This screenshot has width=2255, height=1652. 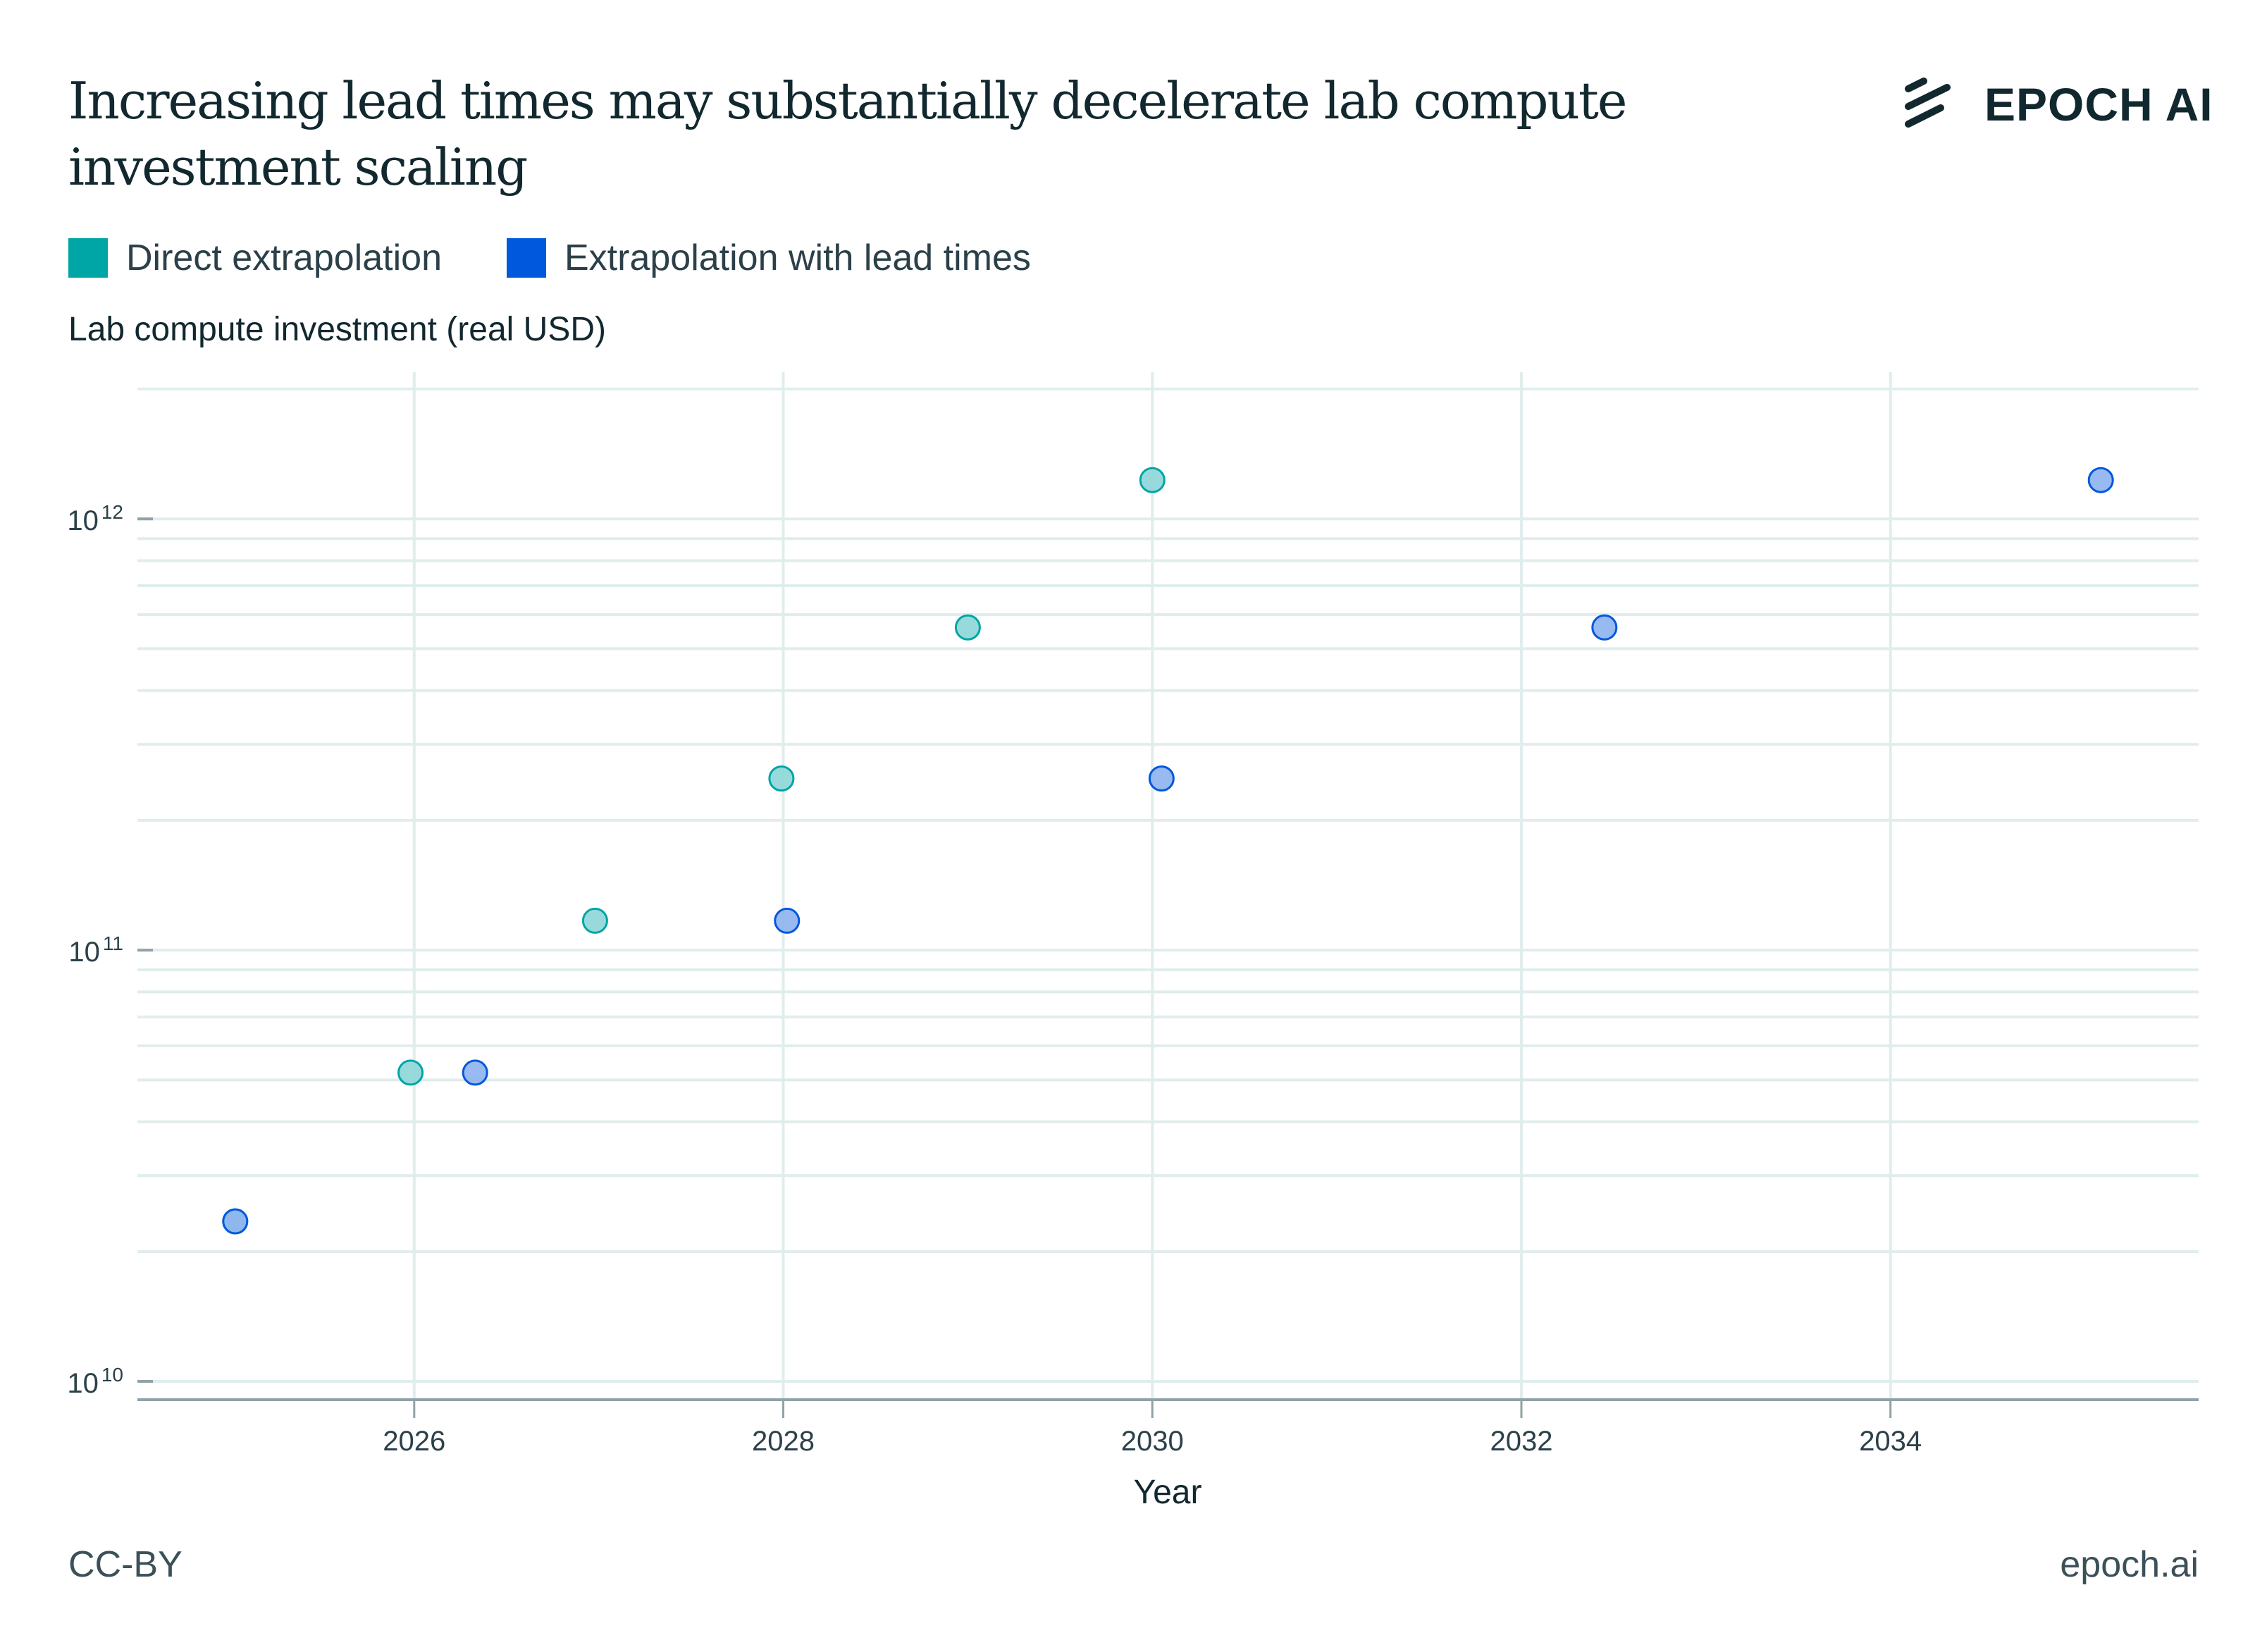 I want to click on x-tick-label: 2028, so click(x=784, y=1441).